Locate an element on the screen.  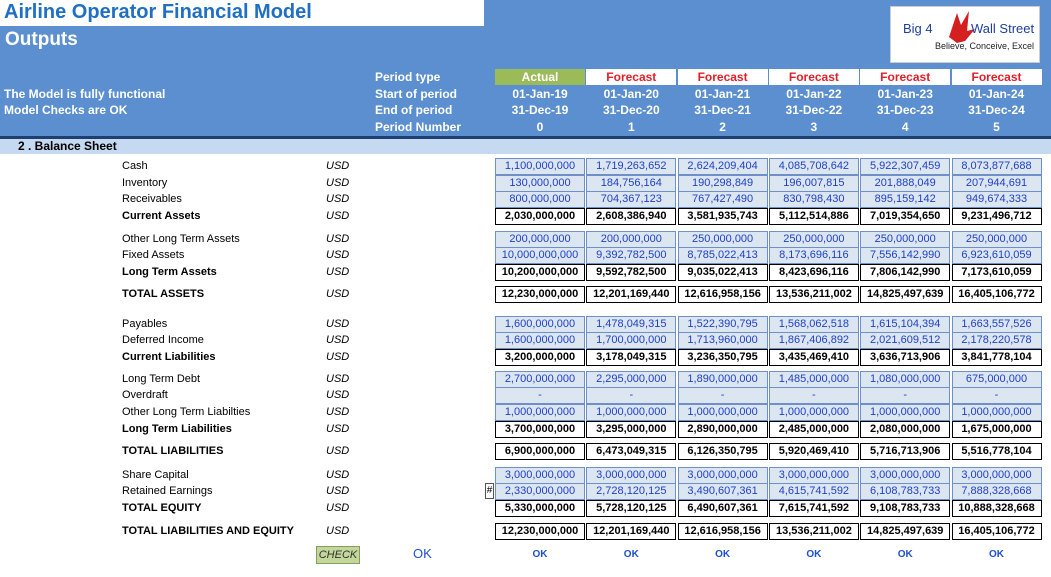
period-end: 31-Dec-24 is located at coordinates (996, 110).